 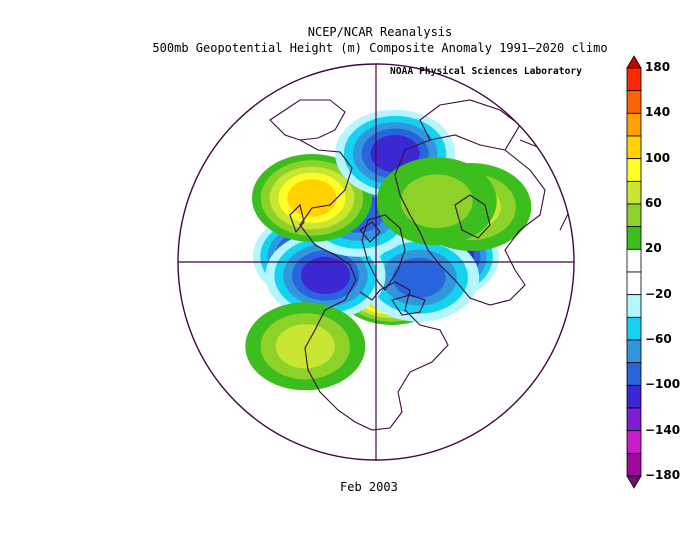 I want to click on colorbar-tick-label: −180, so click(x=663, y=475).